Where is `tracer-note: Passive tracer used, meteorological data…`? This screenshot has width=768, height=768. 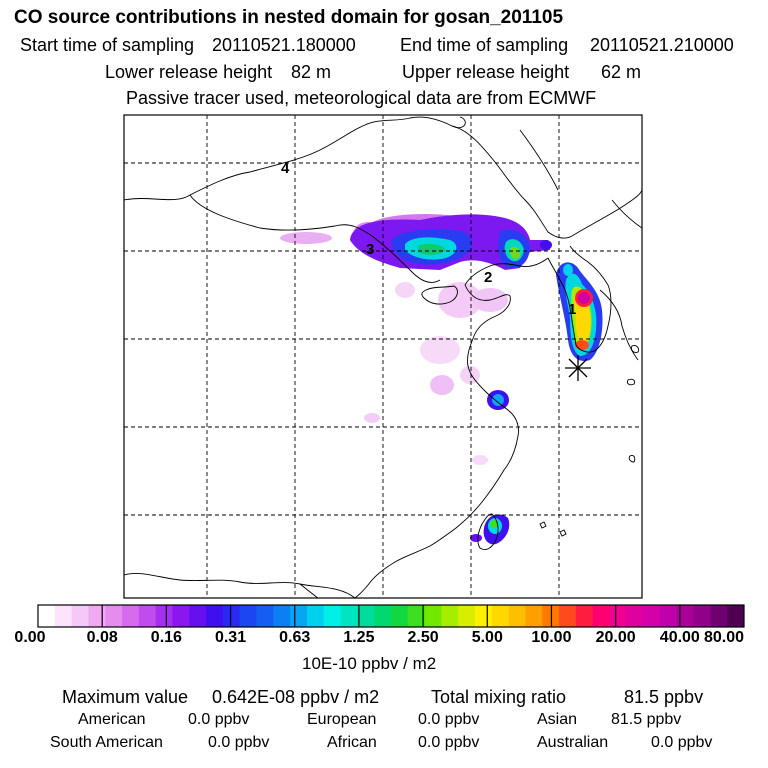
tracer-note: Passive tracer used, meteorological data… is located at coordinates (361, 98).